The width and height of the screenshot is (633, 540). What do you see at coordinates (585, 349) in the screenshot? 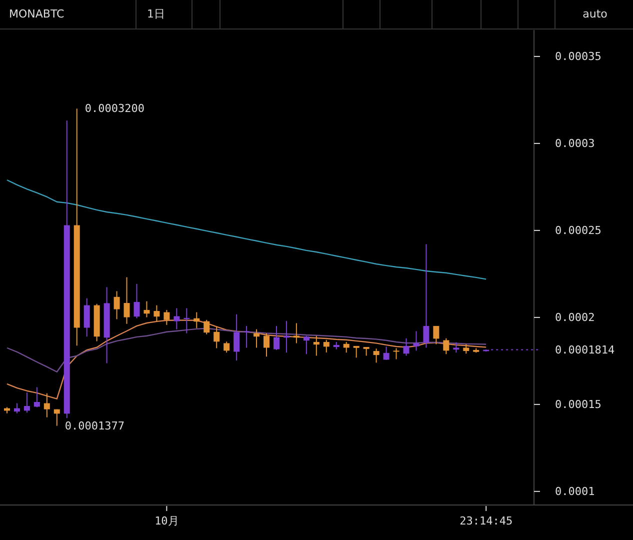
I see `ref-line-label: 0.0001814` at bounding box center [585, 349].